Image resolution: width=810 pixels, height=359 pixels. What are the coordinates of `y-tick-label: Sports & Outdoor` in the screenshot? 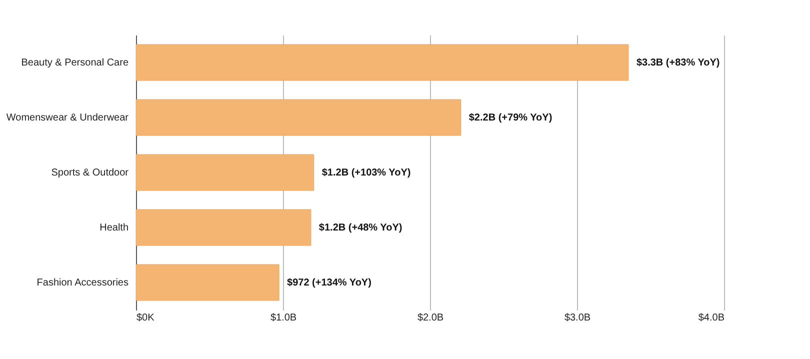 It's located at (90, 173).